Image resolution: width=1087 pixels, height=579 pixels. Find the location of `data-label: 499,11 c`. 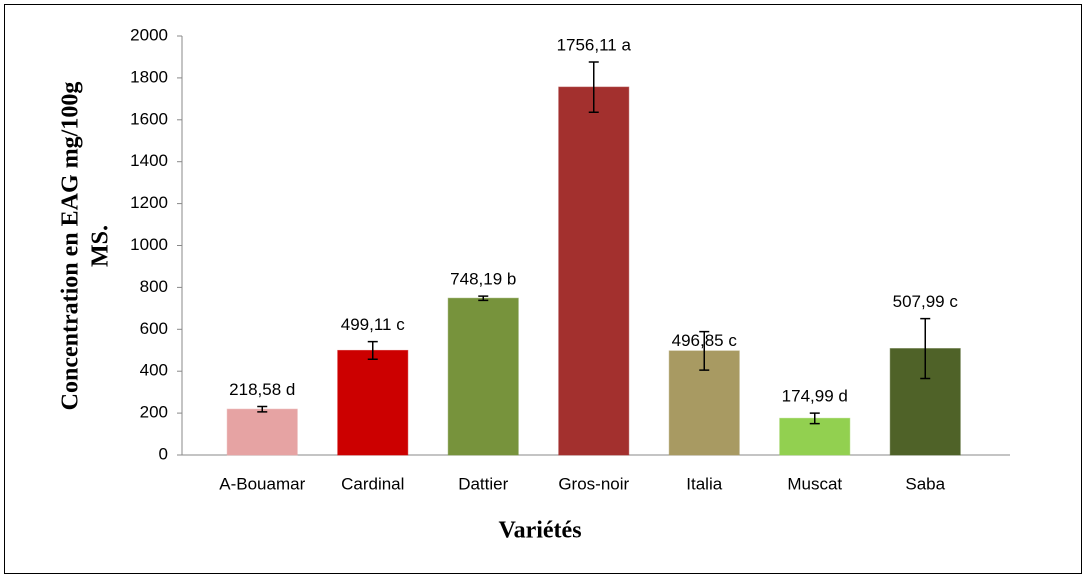

data-label: 499,11 c is located at coordinates (373, 324).